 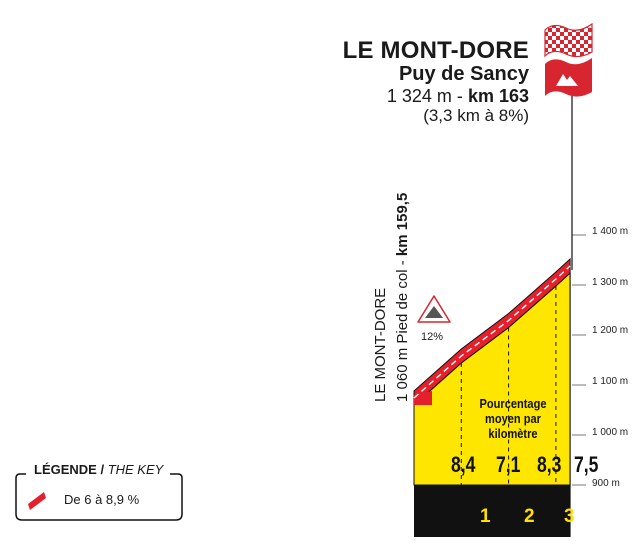 I want to click on km-marker-3: 3, so click(x=569, y=516).